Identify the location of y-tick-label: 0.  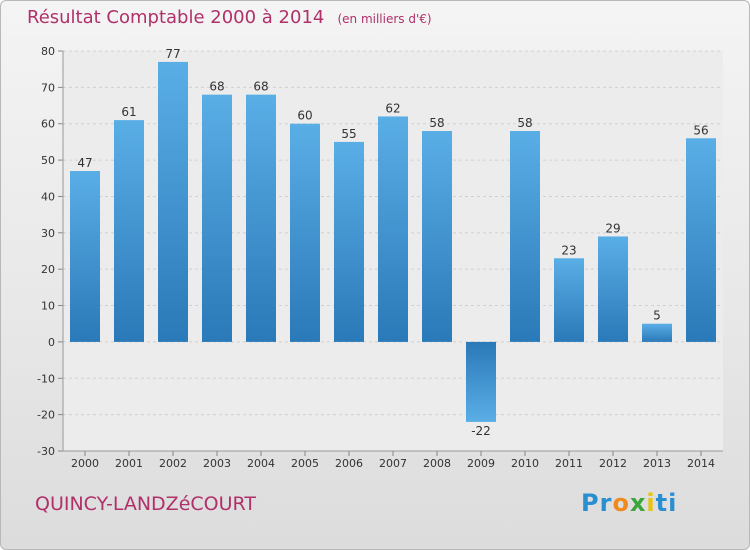
(51, 342).